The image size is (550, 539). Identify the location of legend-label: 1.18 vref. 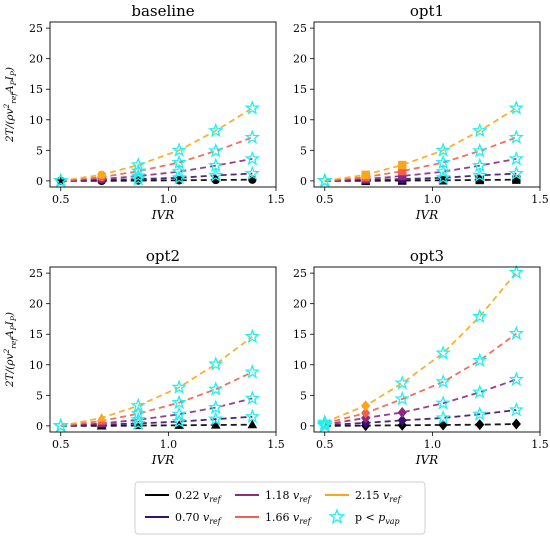
(289, 496).